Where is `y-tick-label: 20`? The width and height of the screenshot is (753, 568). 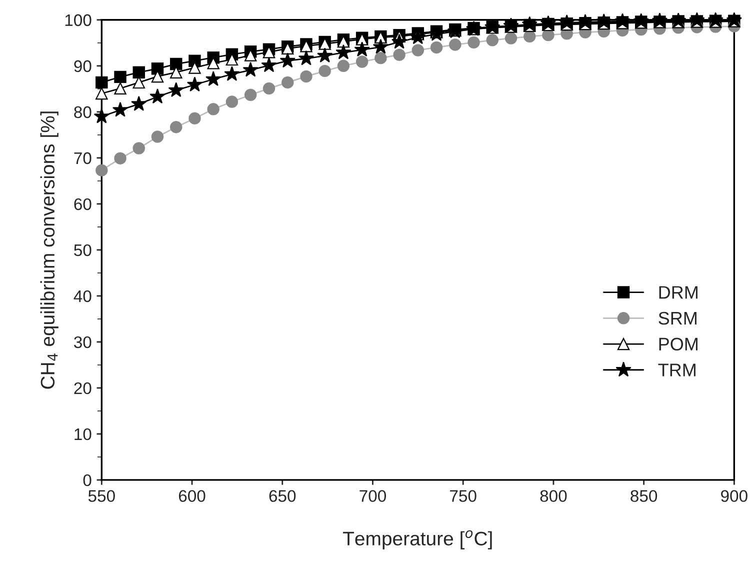
y-tick-label: 20 is located at coordinates (83, 388).